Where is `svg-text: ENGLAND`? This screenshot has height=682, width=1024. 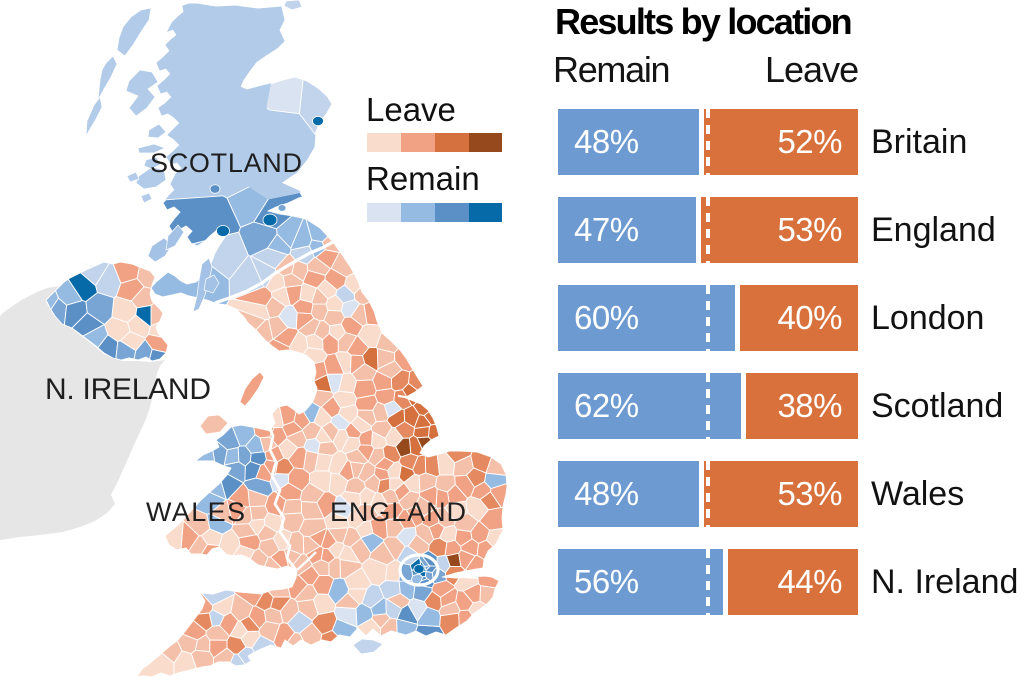 svg-text: ENGLAND is located at coordinates (398, 512).